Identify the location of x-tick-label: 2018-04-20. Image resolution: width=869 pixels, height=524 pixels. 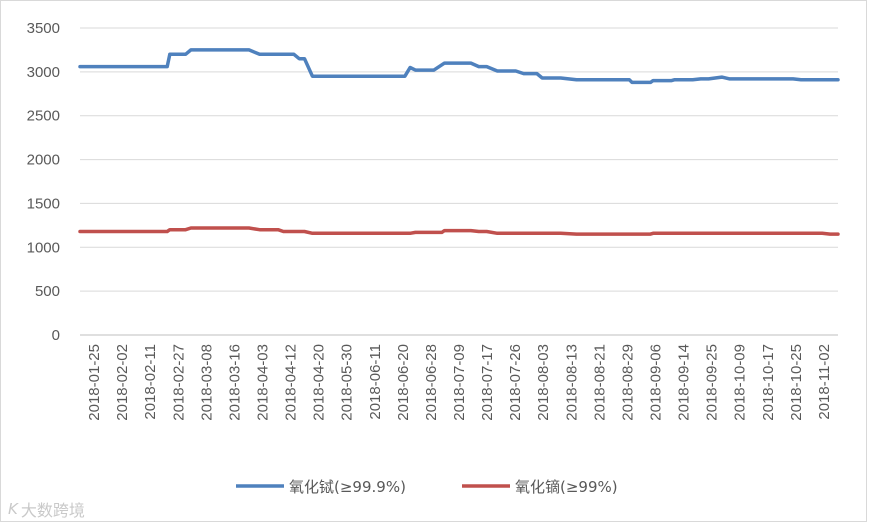
(319, 382).